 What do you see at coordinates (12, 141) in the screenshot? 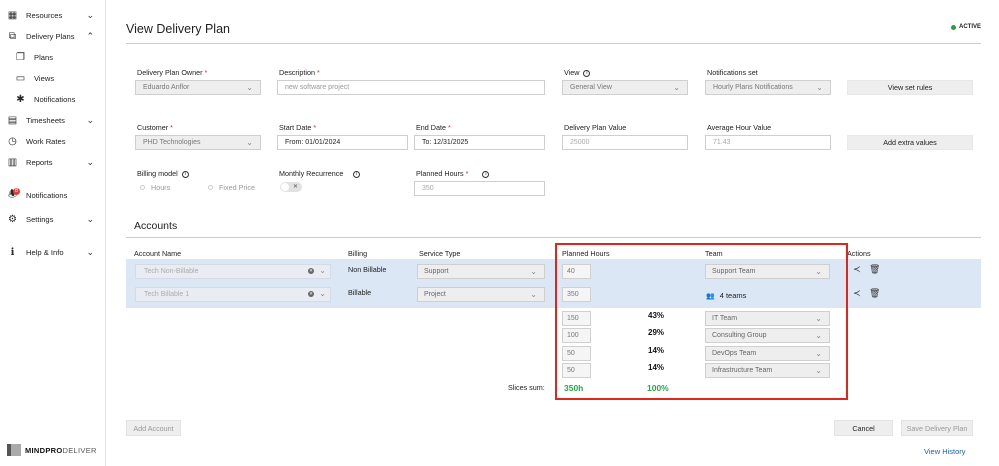
I see `clock-icon: ◷` at bounding box center [12, 141].